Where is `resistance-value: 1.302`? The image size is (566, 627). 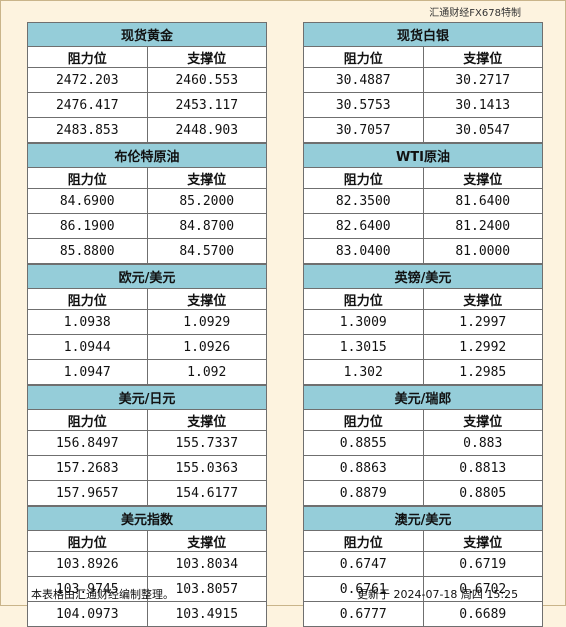
resistance-value: 1.302 is located at coordinates (363, 372).